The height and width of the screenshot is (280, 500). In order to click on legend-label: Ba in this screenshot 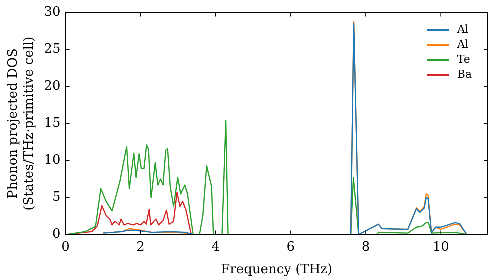, I will do `click(464, 75)`.